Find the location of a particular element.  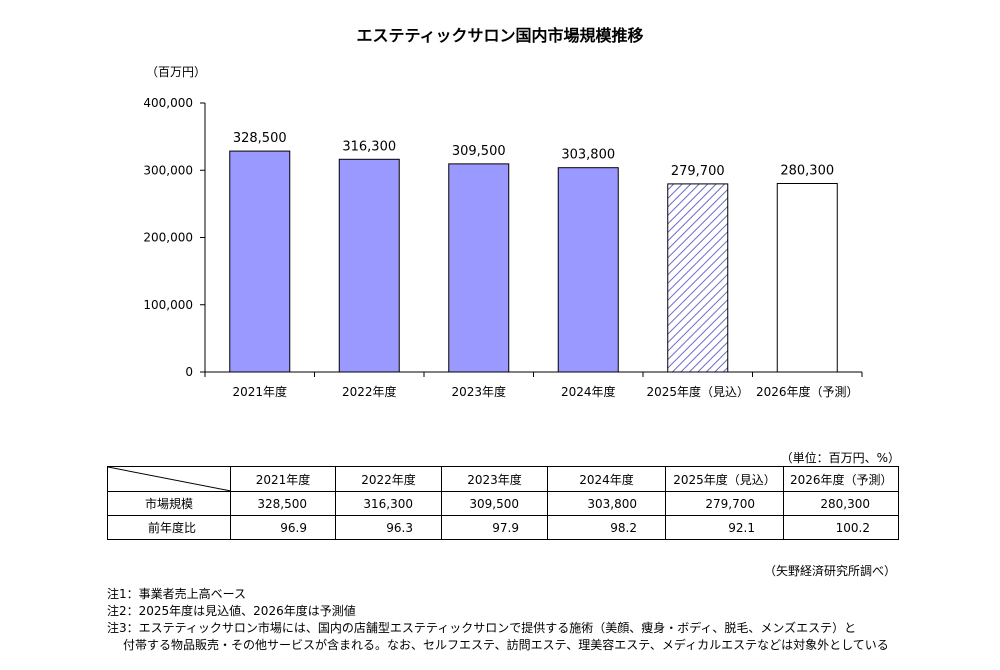

y-tick-label: 300,000 is located at coordinates (168, 170).